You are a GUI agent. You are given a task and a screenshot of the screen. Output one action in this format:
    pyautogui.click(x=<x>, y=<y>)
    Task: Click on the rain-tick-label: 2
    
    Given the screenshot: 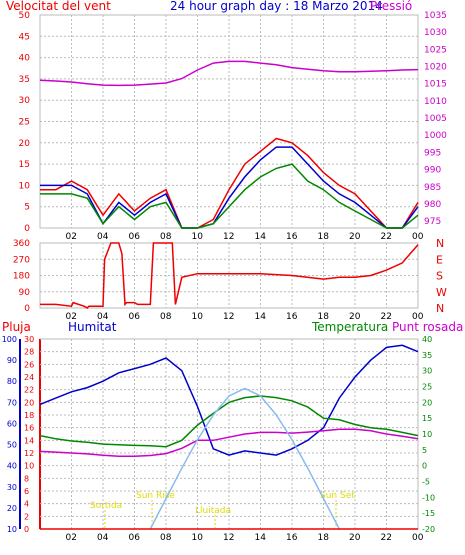 What is the action you would take?
    pyautogui.click(x=26, y=516)
    